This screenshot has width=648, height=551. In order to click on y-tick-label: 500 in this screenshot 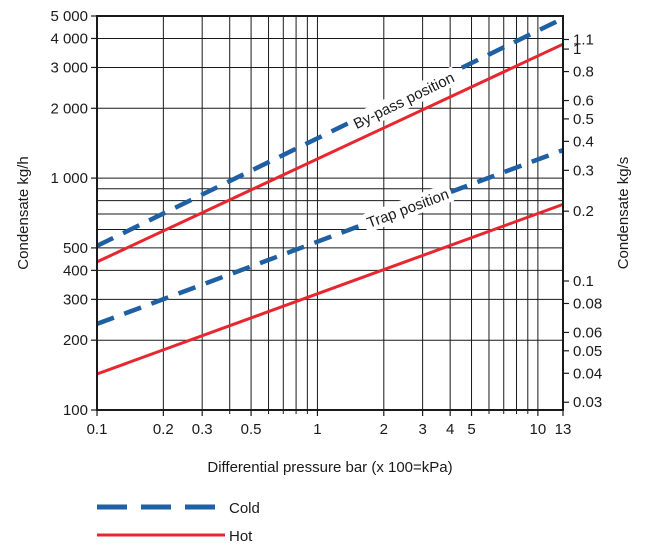, I will do `click(75, 248)`.